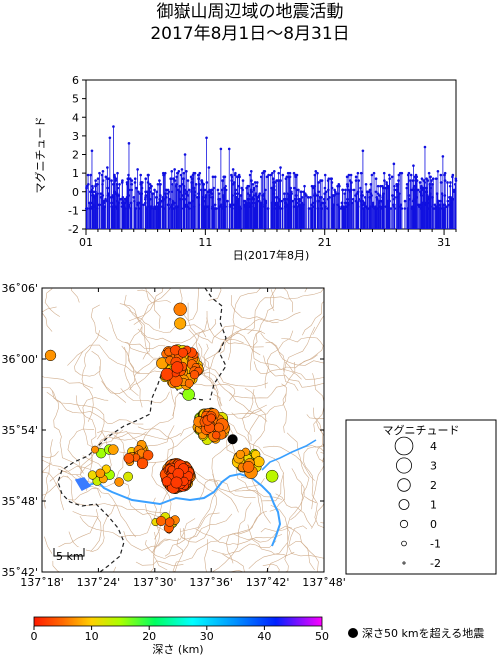  Describe the element at coordinates (250, 12) in the screenshot. I see `chart-title-line1: 御嶽山周辺域の地震活動` at that location.